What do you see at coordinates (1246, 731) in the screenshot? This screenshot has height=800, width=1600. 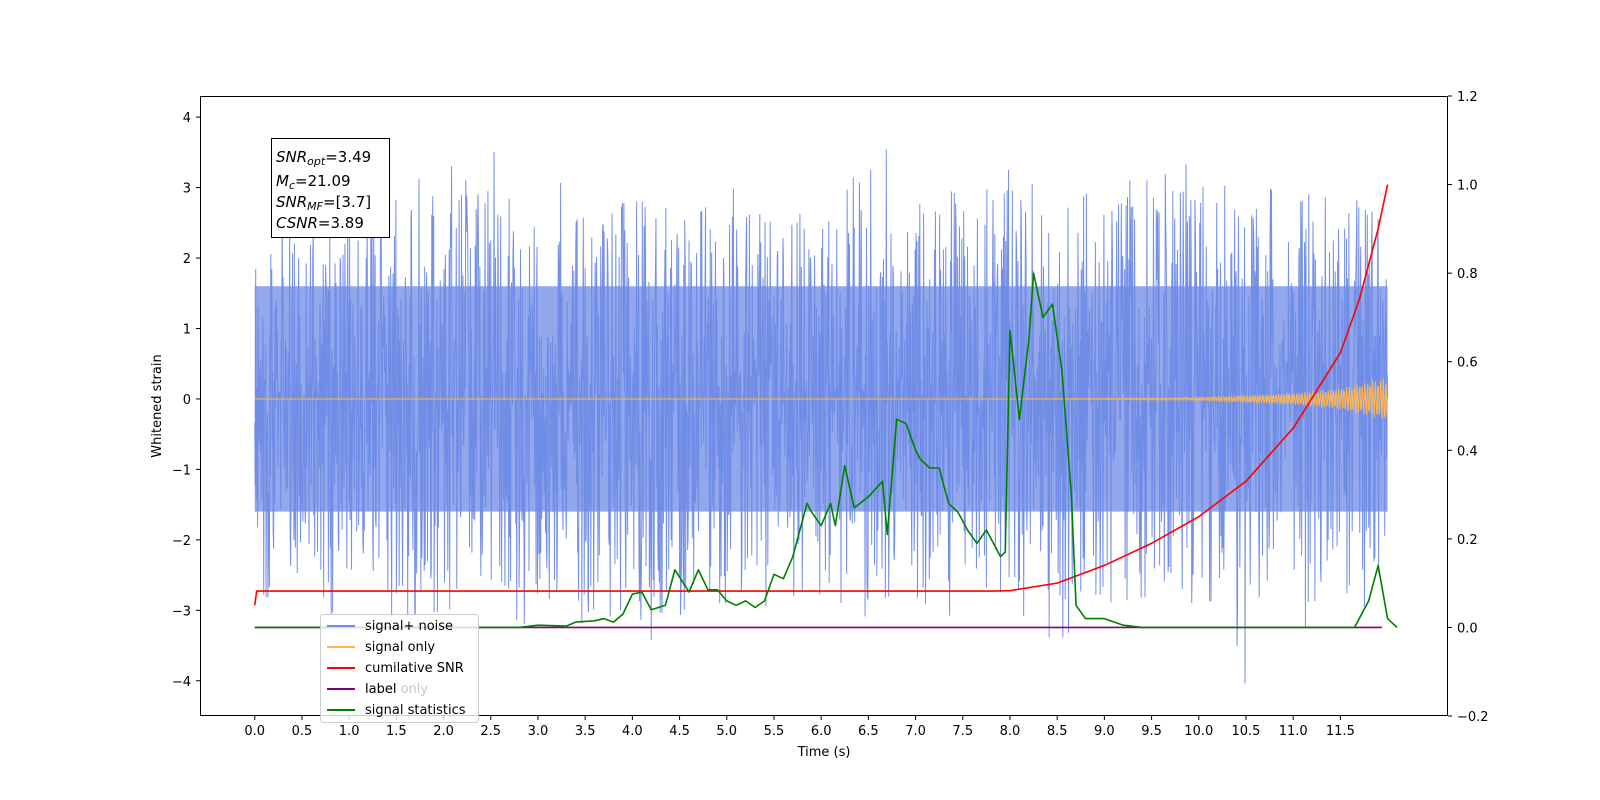 I see `x-tick-label: 10.5` at bounding box center [1246, 731].